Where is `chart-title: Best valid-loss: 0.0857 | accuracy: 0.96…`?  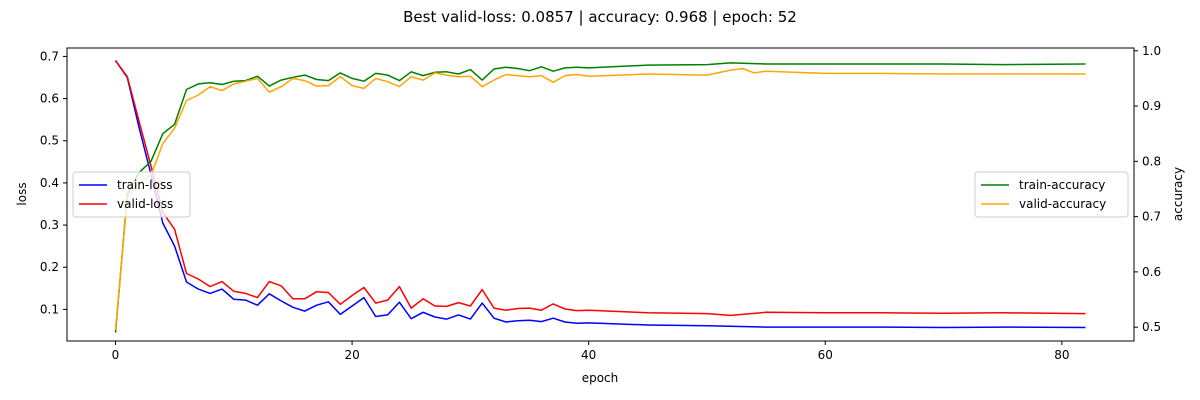
chart-title: Best valid-loss: 0.0857 | accuracy: 0.96… is located at coordinates (600, 17).